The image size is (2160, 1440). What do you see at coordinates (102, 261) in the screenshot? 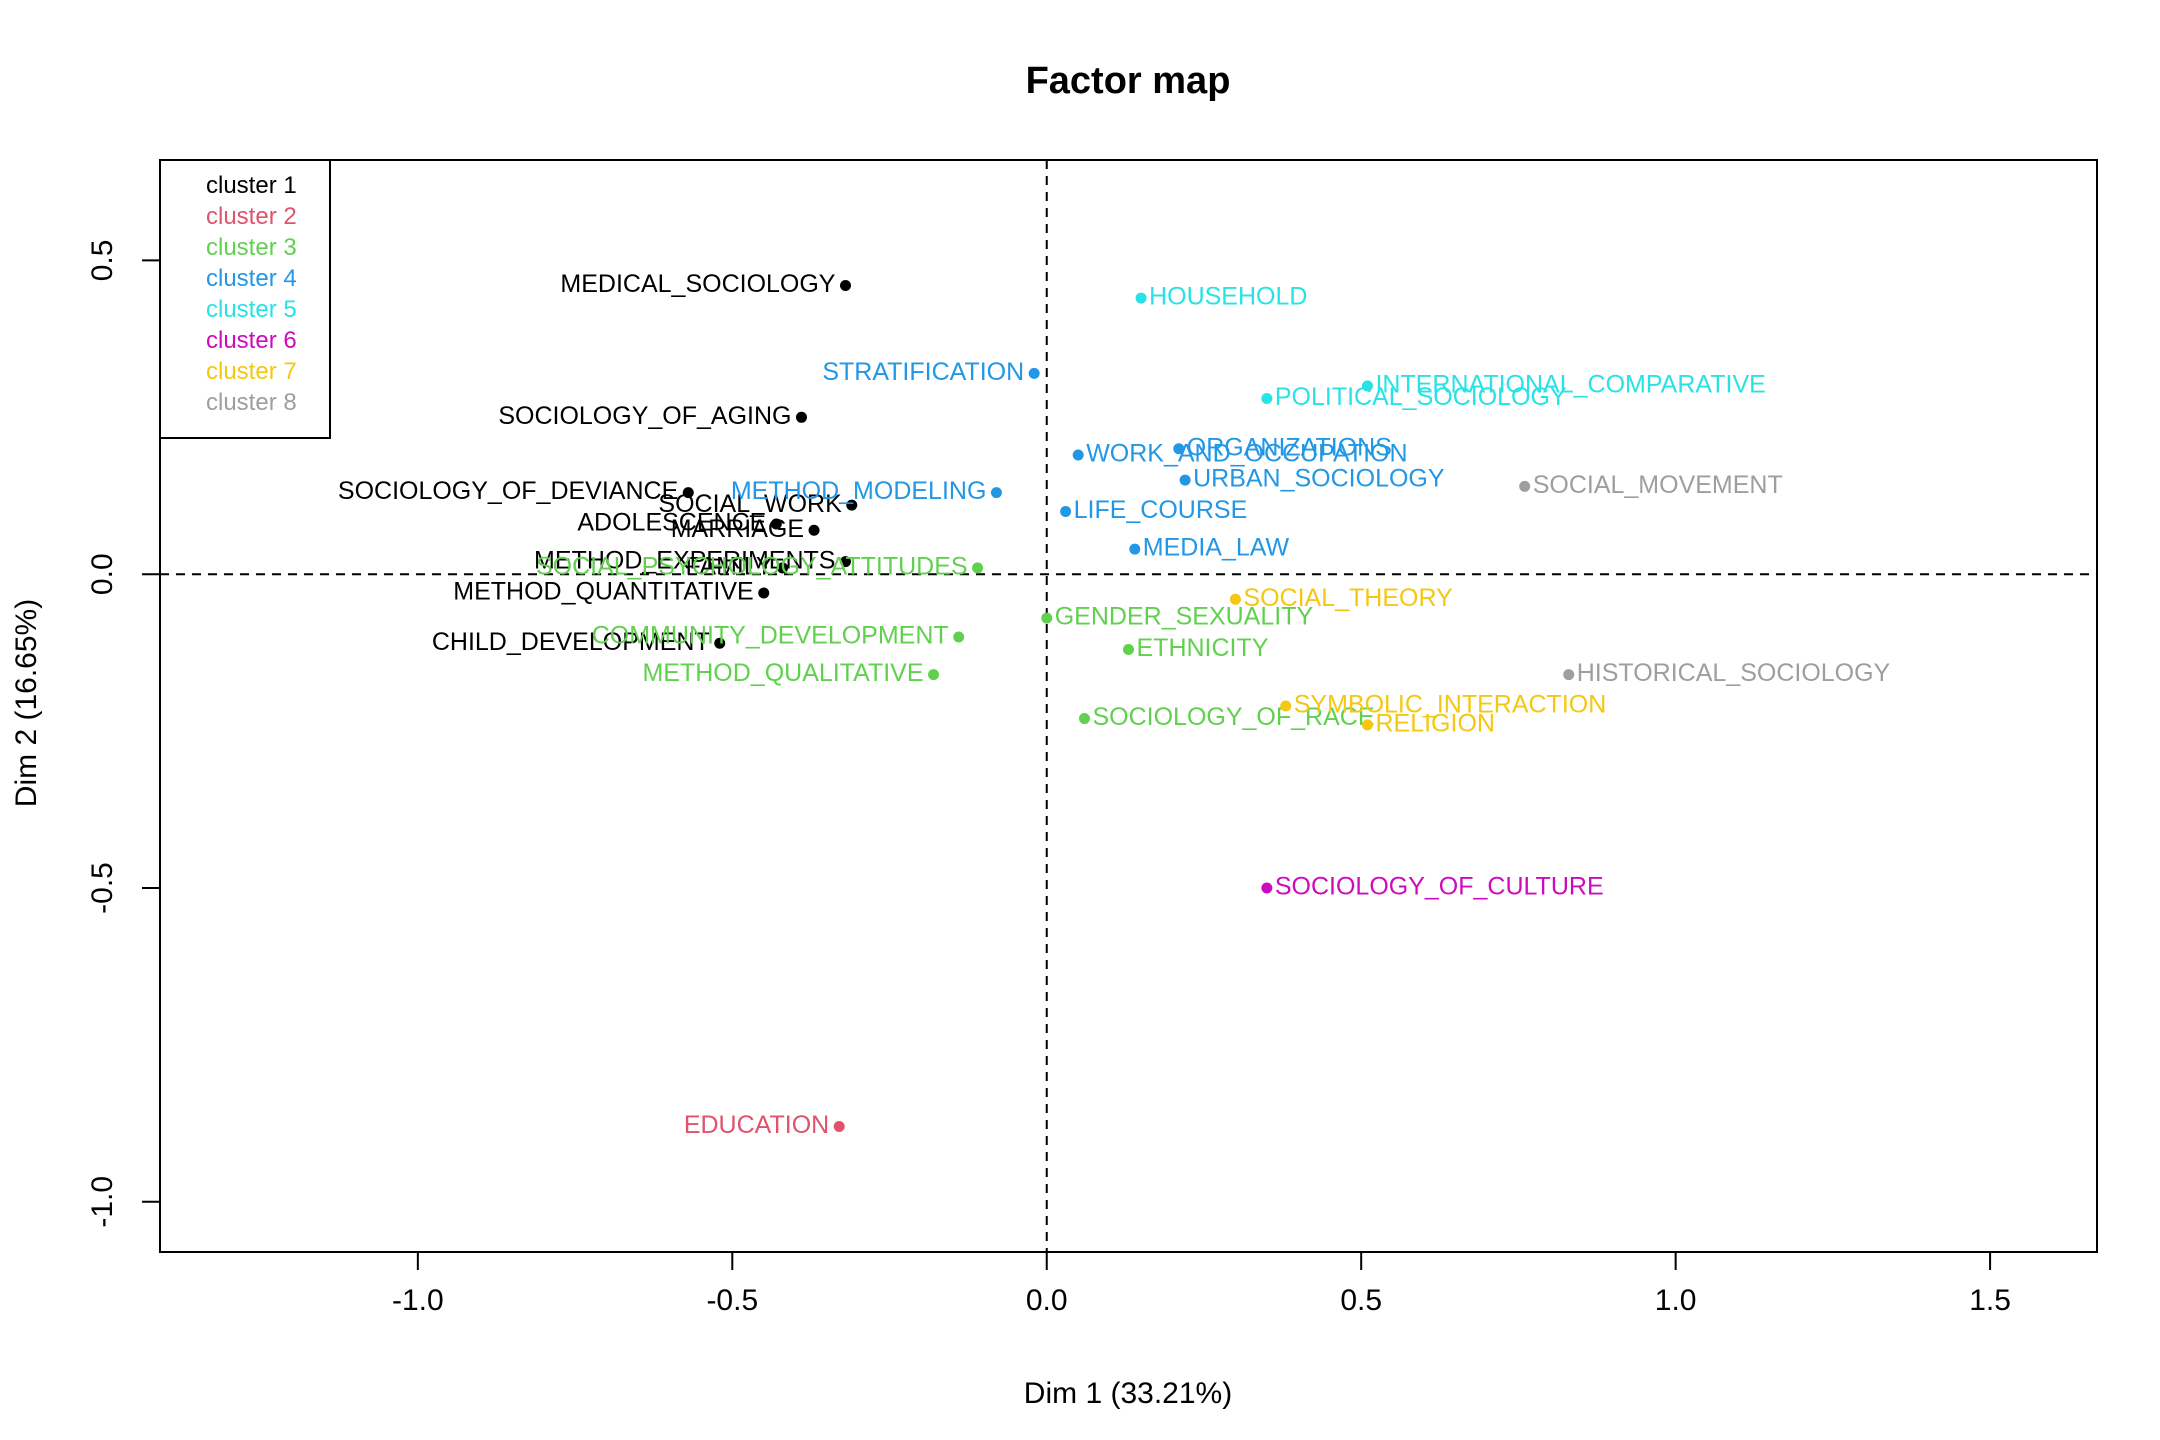
I see `y-tick-label: 0.5` at bounding box center [102, 261].